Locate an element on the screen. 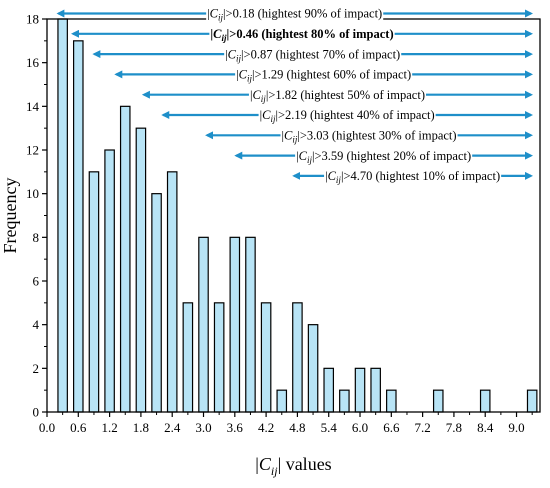  threshold-label: |Cij|>3.59 (hightest 20% of impact) is located at coordinates (383, 157).